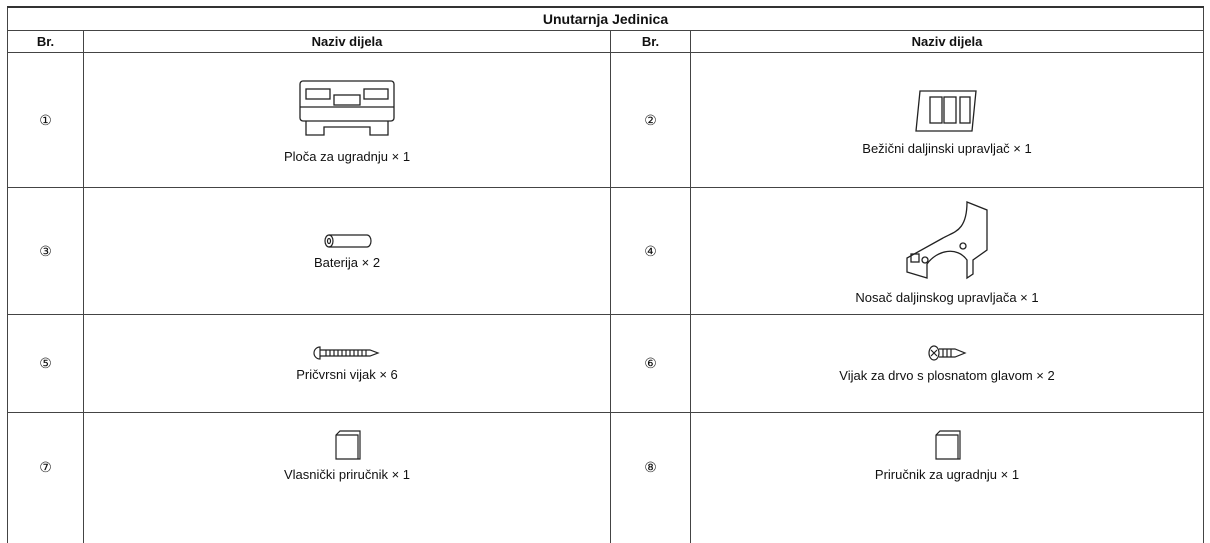  I want to click on item-number: ⑤, so click(45, 363).